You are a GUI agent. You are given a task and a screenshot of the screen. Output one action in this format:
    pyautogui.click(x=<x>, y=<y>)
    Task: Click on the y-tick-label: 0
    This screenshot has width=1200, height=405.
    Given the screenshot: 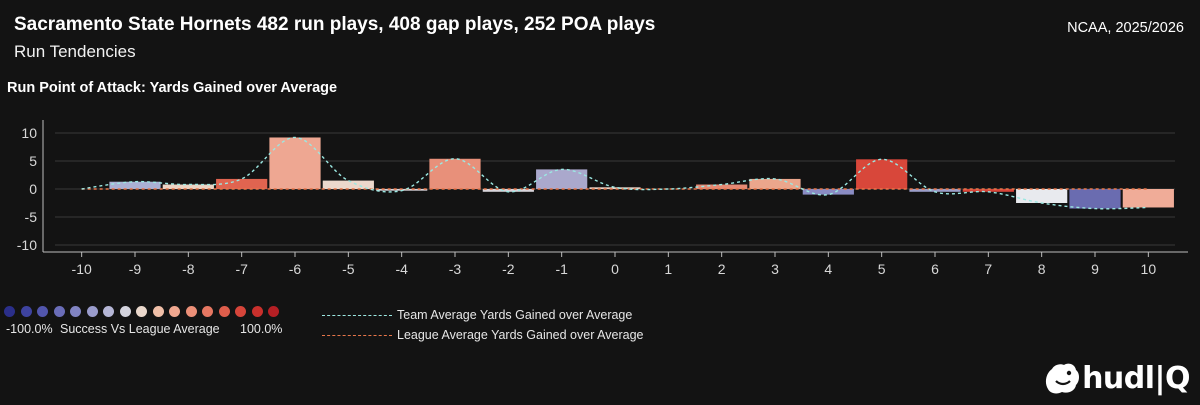 What is the action you would take?
    pyautogui.click(x=33, y=189)
    